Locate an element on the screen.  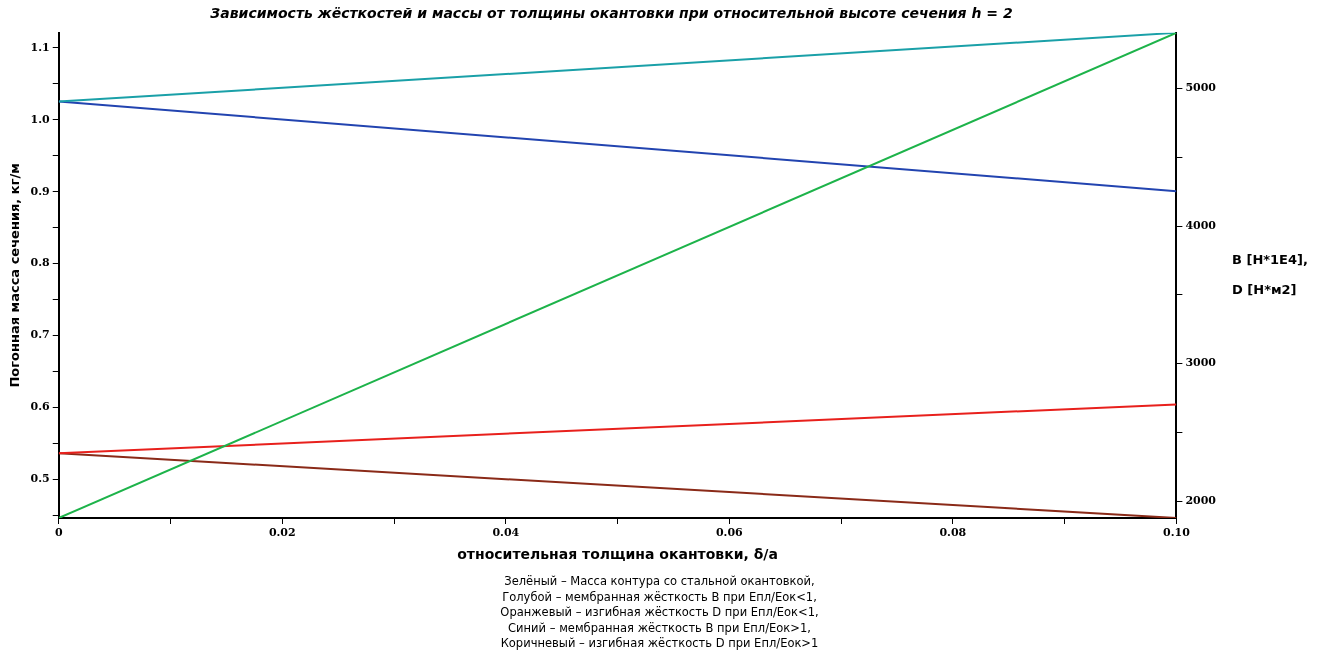
y-tick-label: 1.0 is located at coordinates (40, 119).